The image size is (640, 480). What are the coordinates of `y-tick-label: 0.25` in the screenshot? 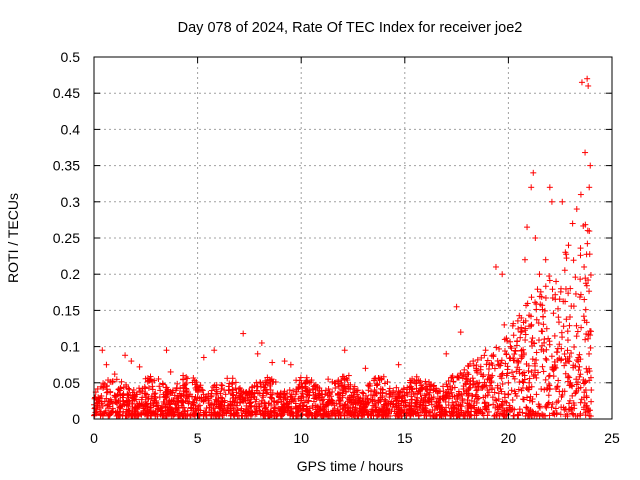 It's located at (66, 238).